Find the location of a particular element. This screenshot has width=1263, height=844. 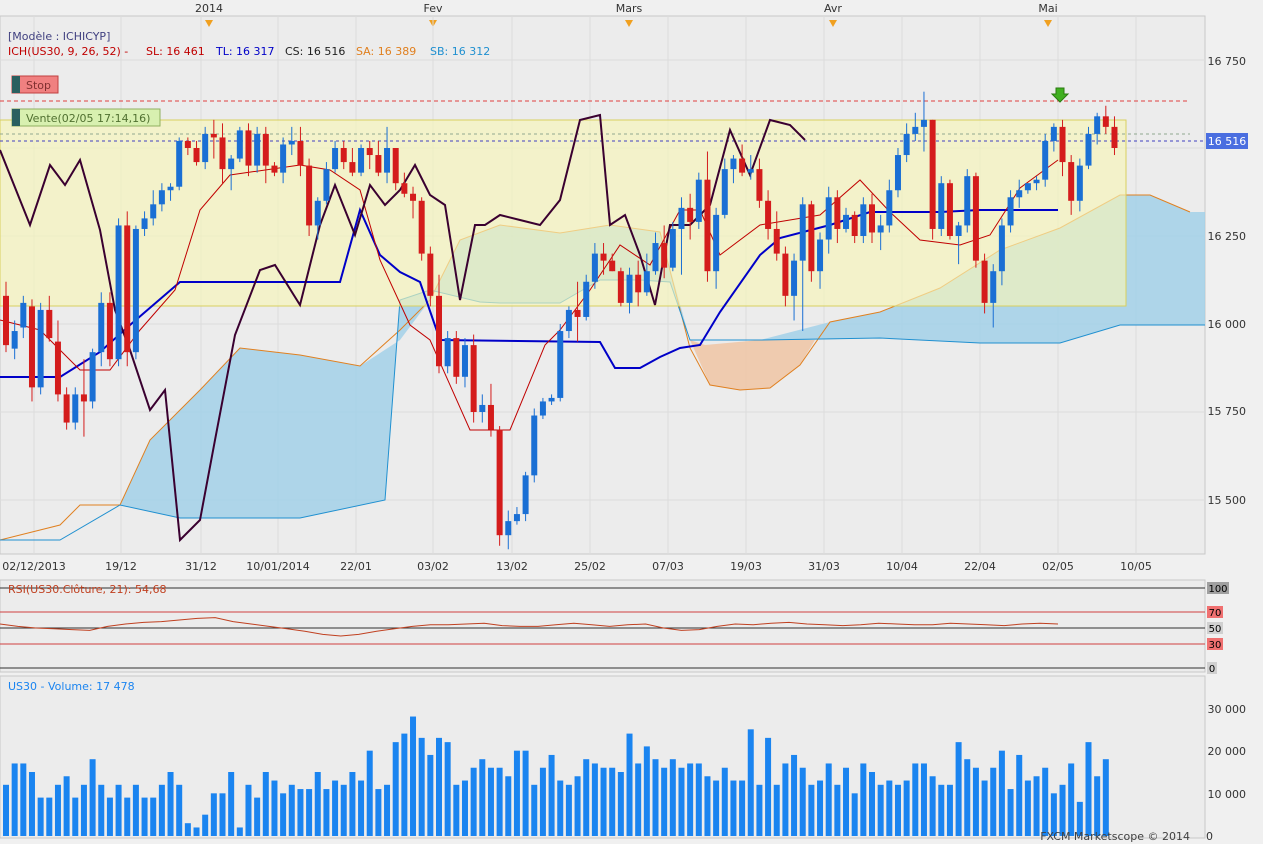

sell-arrow-icon is located at coordinates (1060, 95).